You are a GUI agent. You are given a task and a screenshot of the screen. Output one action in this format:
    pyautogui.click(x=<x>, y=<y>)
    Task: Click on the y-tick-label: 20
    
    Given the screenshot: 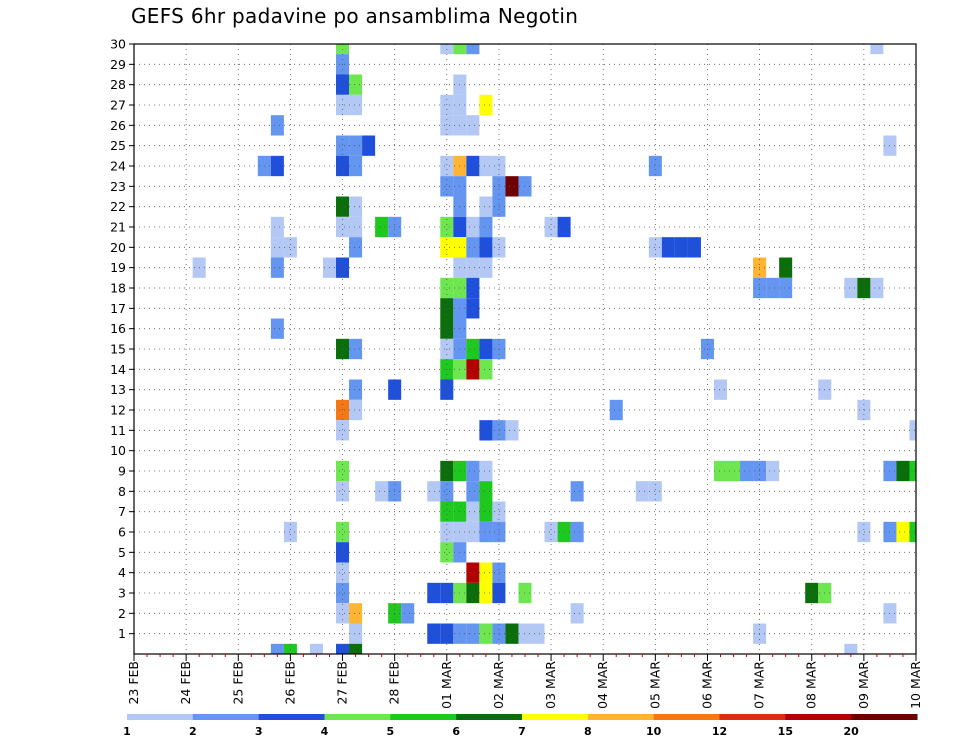 What is the action you would take?
    pyautogui.click(x=118, y=247)
    